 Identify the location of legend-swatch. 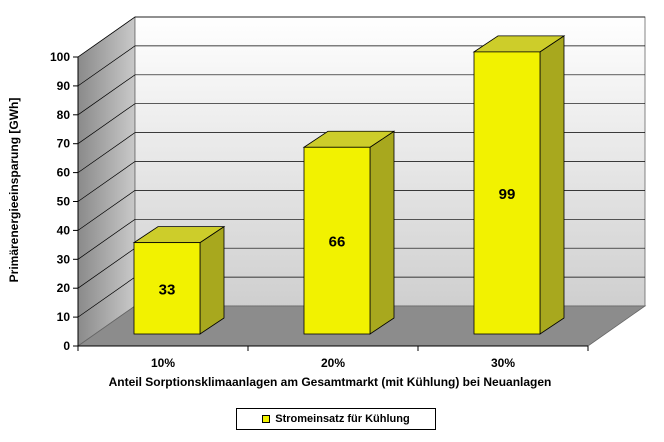
(266, 419).